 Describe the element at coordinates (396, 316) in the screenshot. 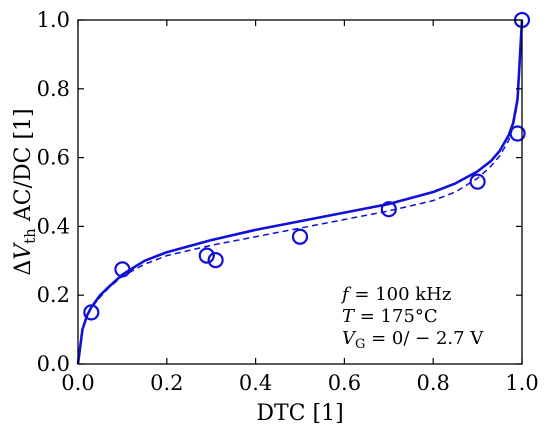

I see `annotation-temperature-value: = 175°C` at that location.